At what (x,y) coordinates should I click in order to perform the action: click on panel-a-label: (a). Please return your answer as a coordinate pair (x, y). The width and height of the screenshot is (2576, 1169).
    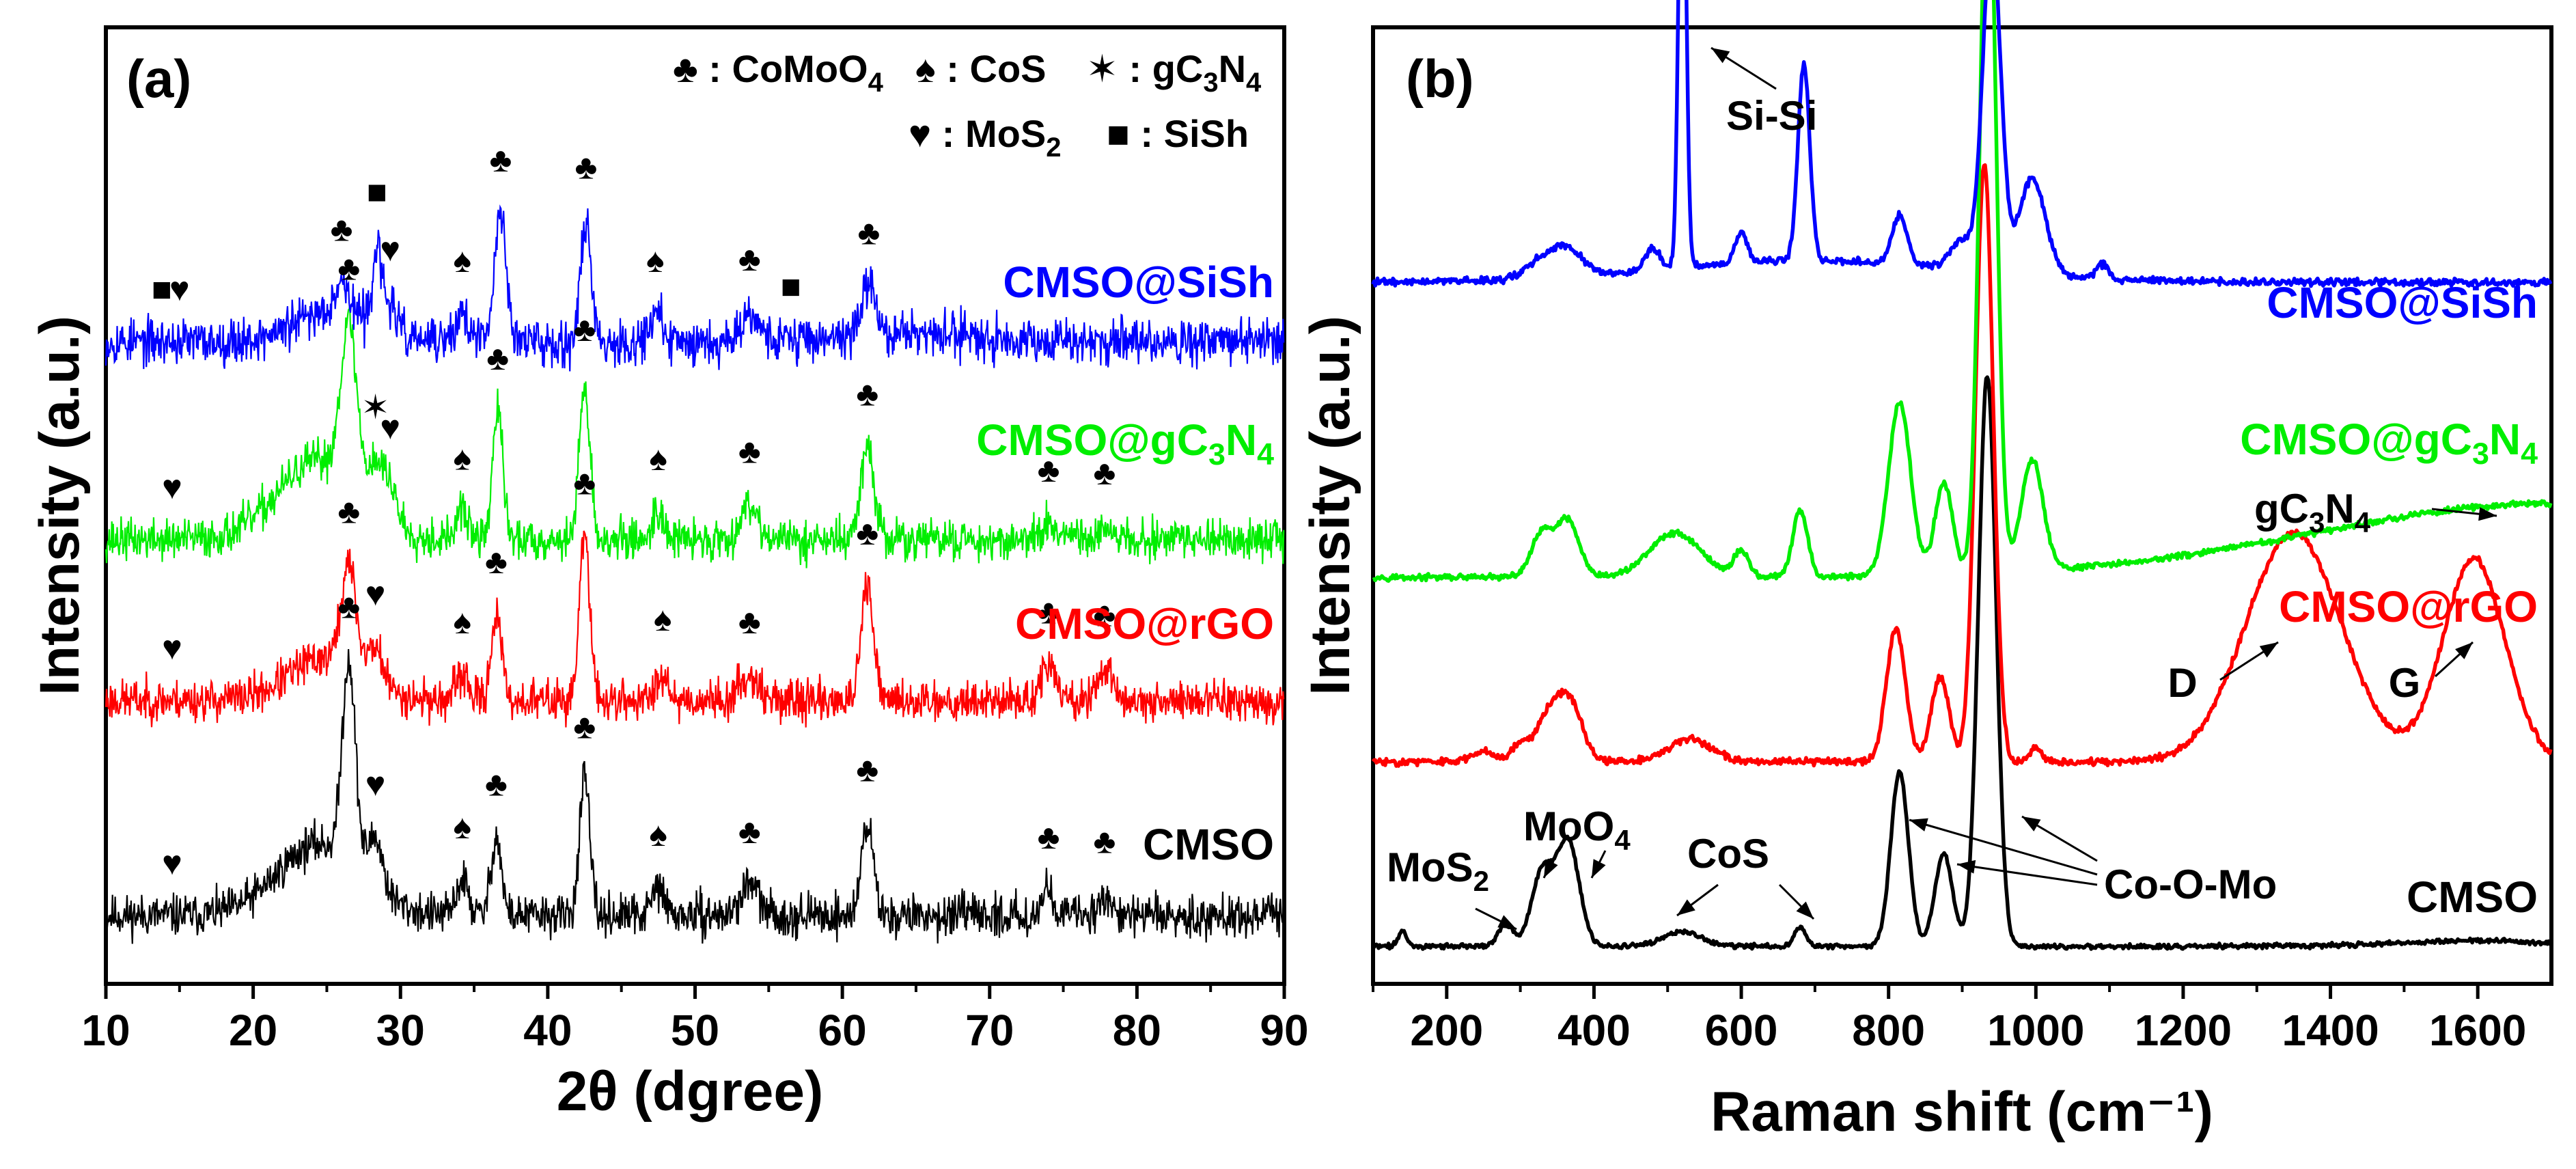
    Looking at the image, I should click on (159, 79).